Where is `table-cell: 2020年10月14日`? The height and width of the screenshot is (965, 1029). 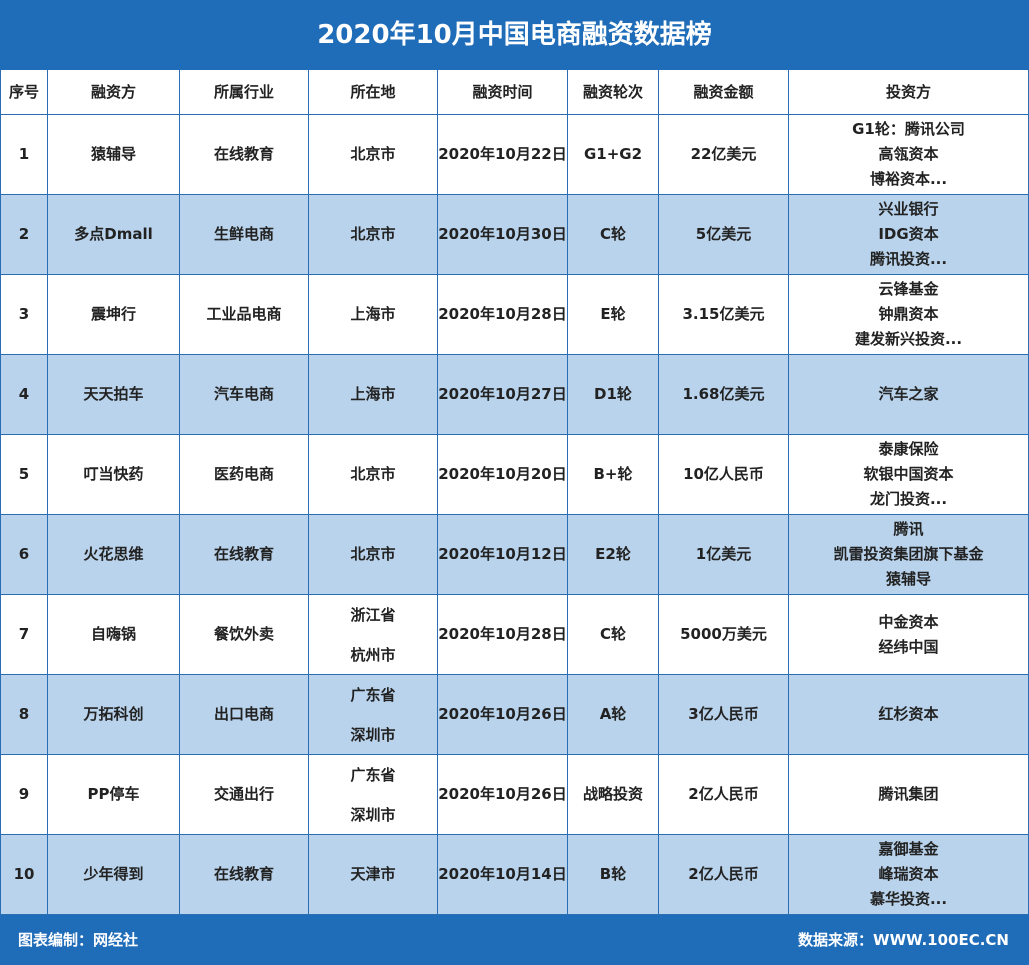
table-cell: 2020年10月14日 is located at coordinates (503, 875).